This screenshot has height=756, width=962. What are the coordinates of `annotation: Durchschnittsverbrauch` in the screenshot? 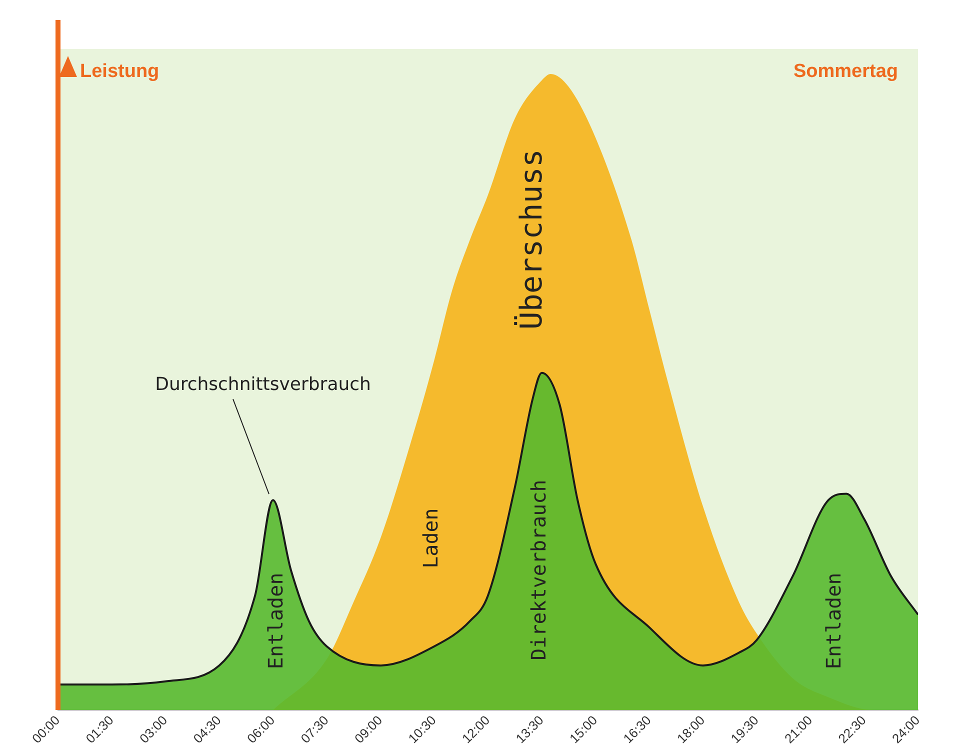 It's located at (263, 384).